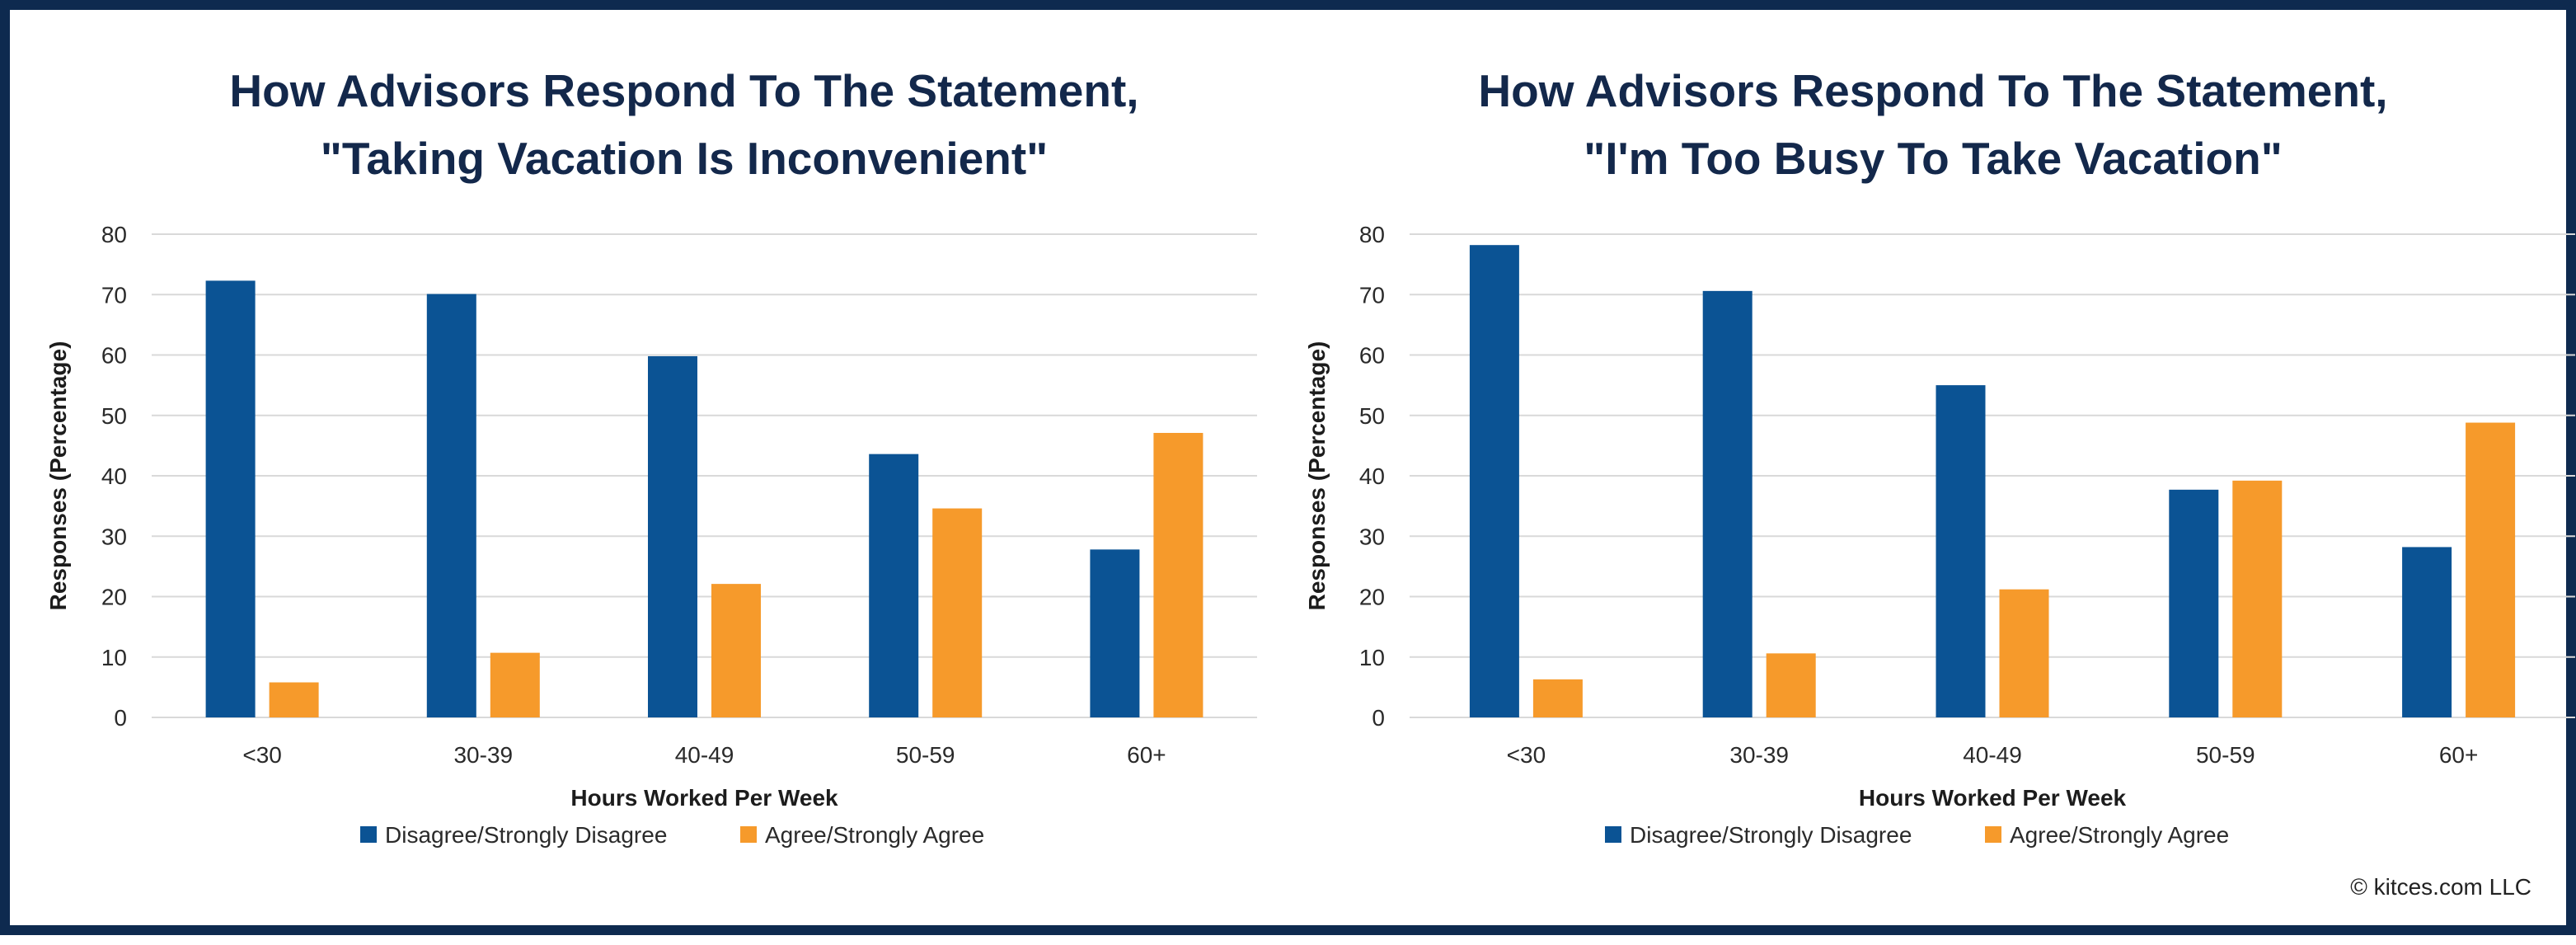 This screenshot has height=945, width=2576. Describe the element at coordinates (58, 476) in the screenshot. I see `left-chart-y-axis-title: Responses (Percentage)` at that location.